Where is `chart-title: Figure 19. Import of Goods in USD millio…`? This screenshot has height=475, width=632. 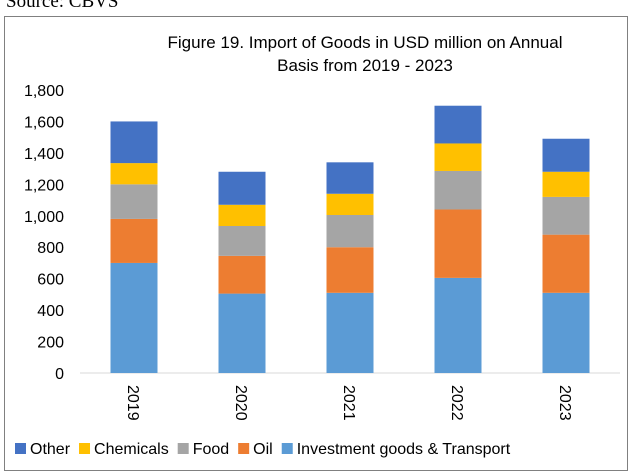
chart-title: Figure 19. Import of Goods in USD millio… is located at coordinates (365, 54).